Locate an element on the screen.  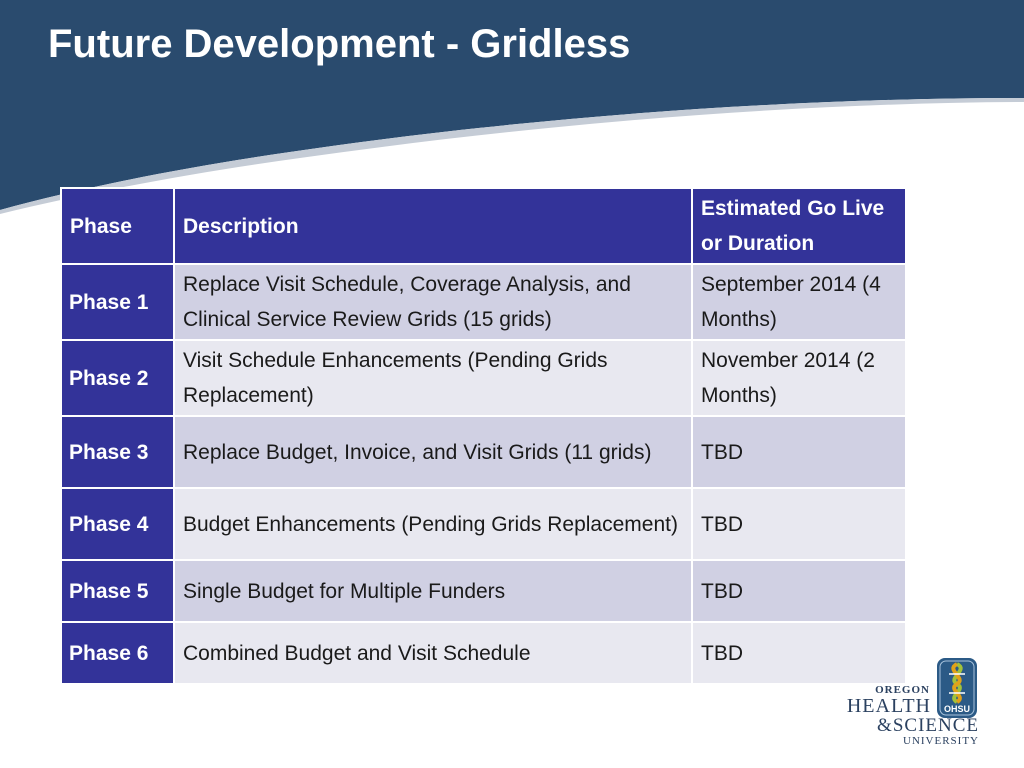
column-header-description: Description is located at coordinates (433, 226).